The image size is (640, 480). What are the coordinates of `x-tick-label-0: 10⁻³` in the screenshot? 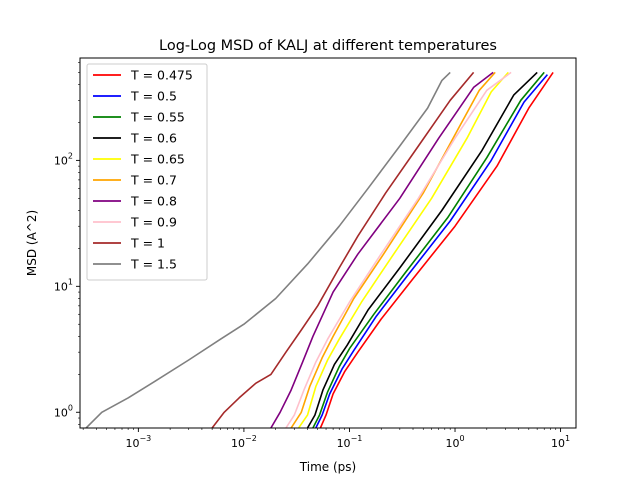 It's located at (138, 442).